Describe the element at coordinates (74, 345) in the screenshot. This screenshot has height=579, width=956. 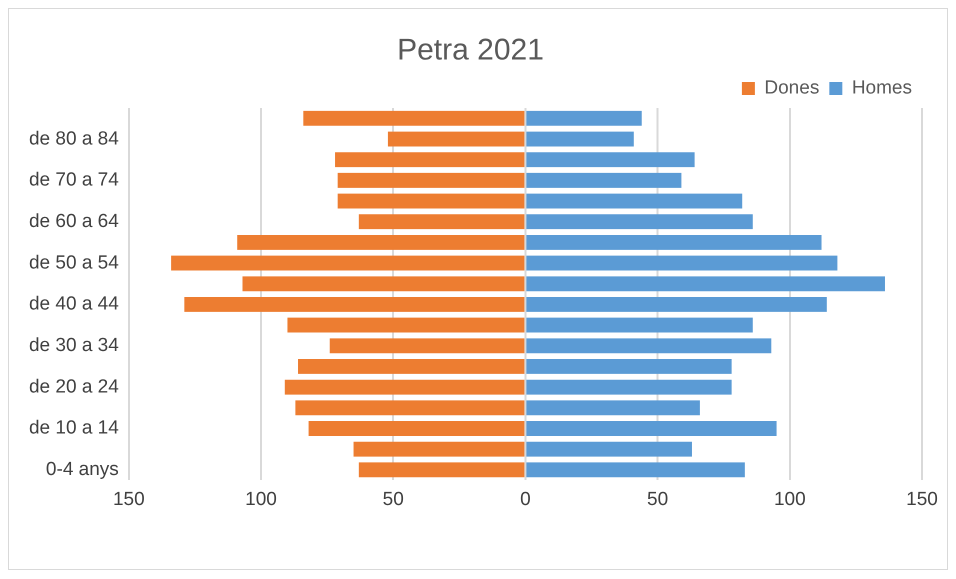
I see `y-tick-label: de 30 a 34` at that location.